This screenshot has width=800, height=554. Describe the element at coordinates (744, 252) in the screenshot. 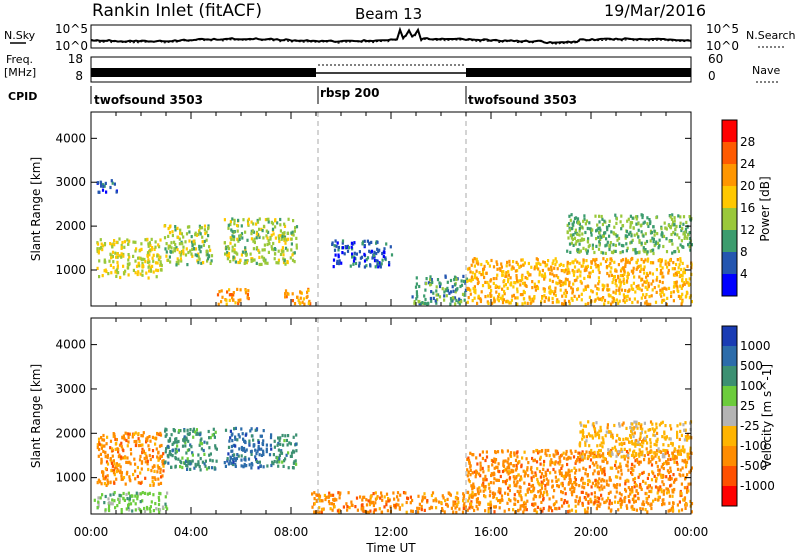

I see `colorbar-tick-label: 8` at that location.